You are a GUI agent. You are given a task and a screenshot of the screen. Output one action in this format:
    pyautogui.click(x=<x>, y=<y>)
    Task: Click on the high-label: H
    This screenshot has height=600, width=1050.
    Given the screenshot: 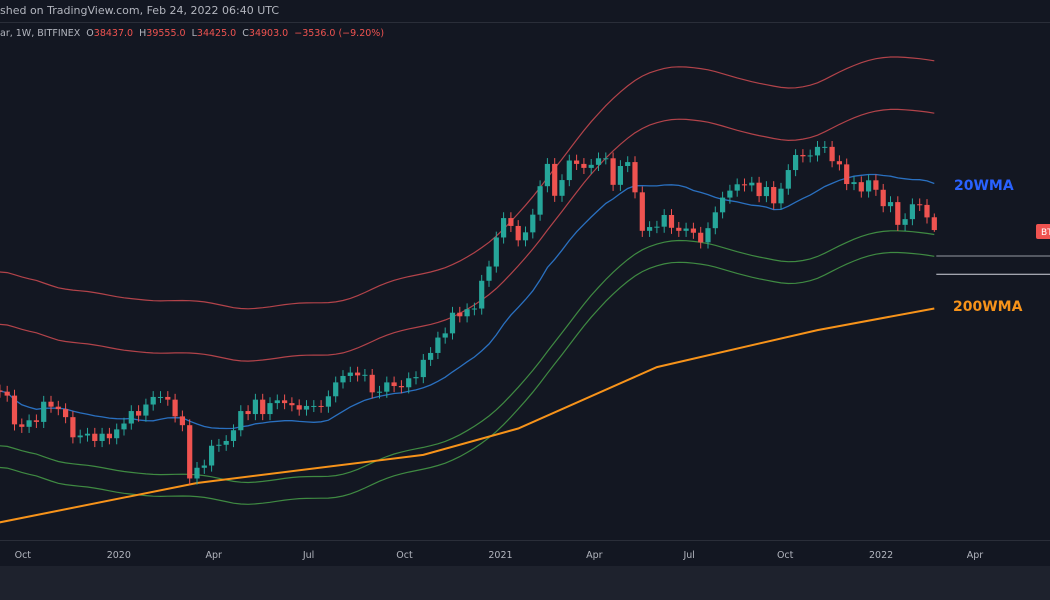 What is the action you would take?
    pyautogui.click(x=143, y=33)
    